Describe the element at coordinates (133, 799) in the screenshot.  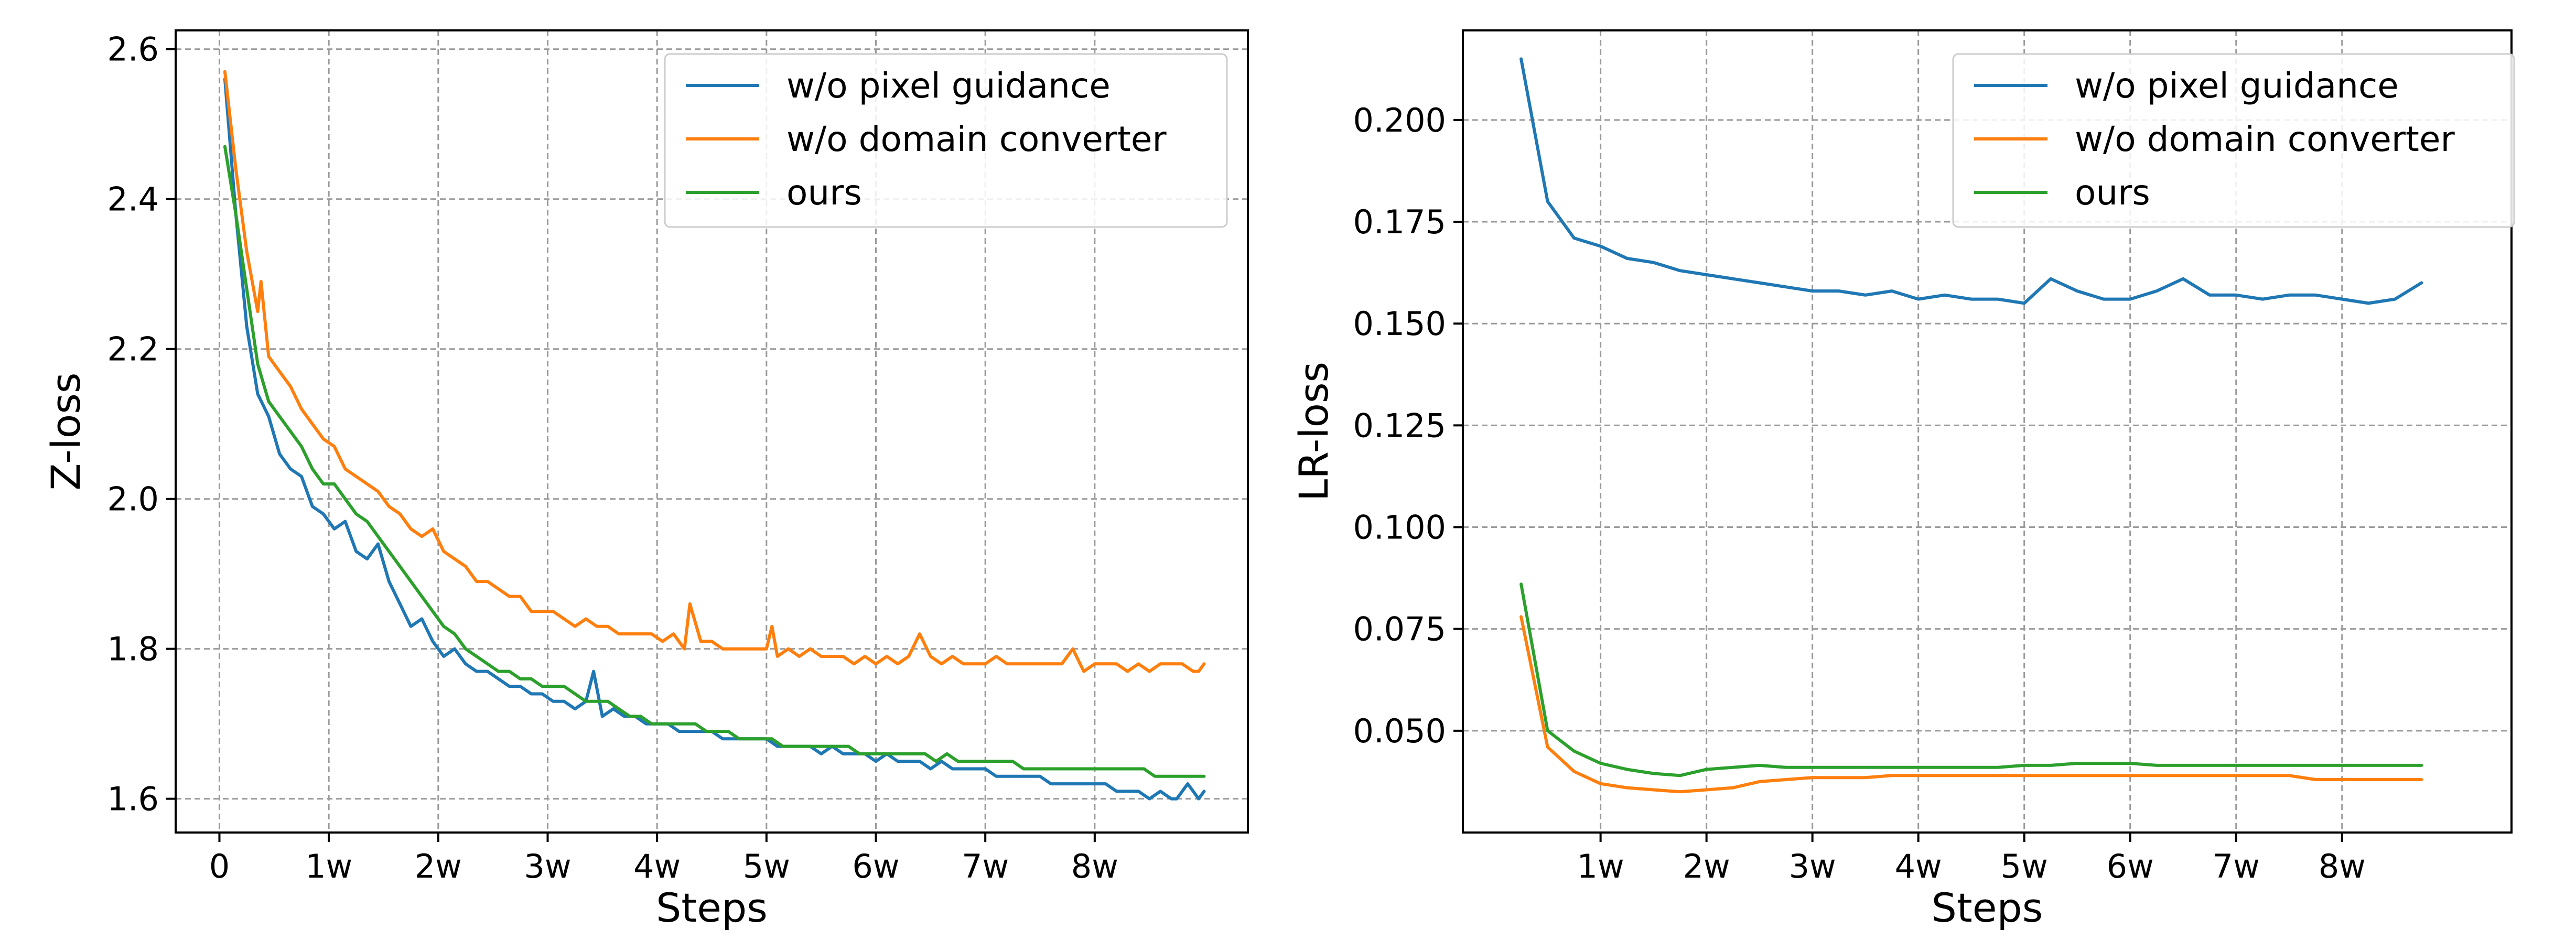
I see `y-tick-label: 1.6` at that location.